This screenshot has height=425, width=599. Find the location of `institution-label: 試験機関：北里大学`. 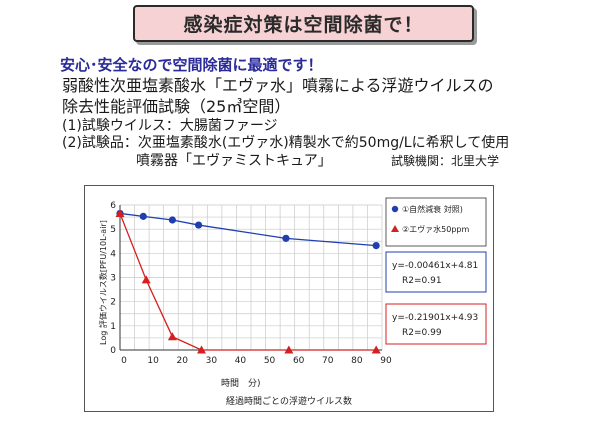

institution-label: 試験機関：北里大学 is located at coordinates (445, 161).